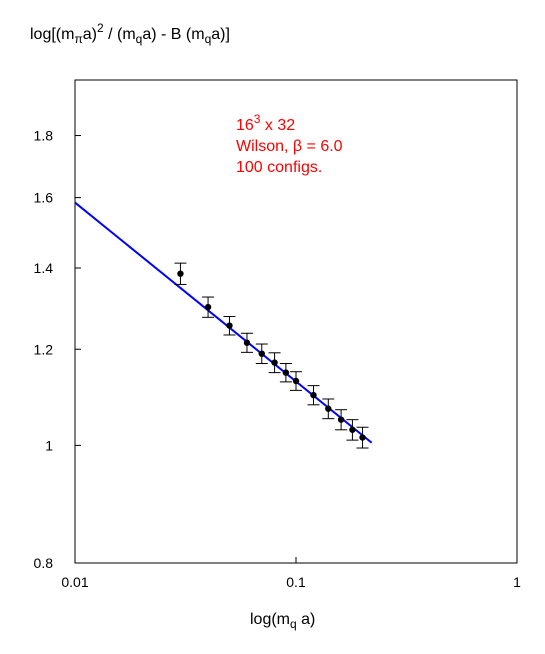  What do you see at coordinates (266, 123) in the screenshot?
I see `annotation-lattice-size: 163 x 32` at bounding box center [266, 123].